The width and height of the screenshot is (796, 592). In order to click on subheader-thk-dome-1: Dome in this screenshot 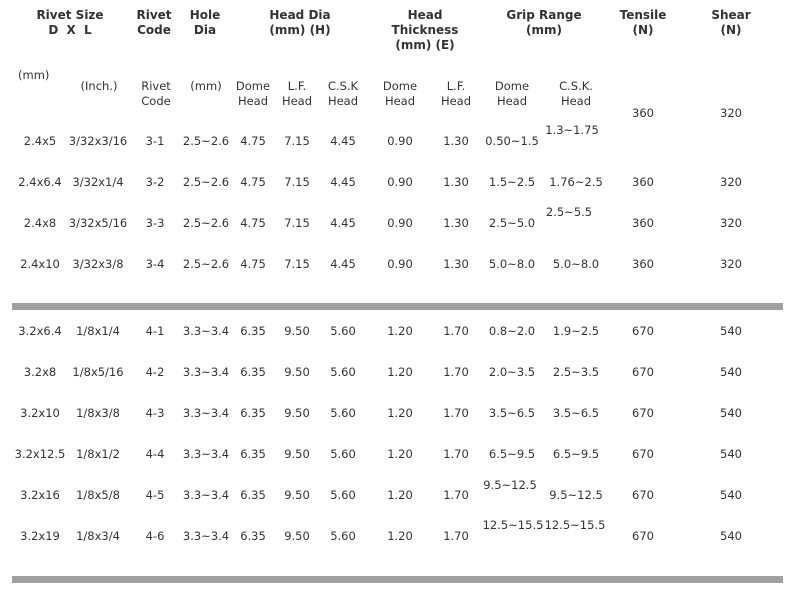, I will do `click(400, 86)`.